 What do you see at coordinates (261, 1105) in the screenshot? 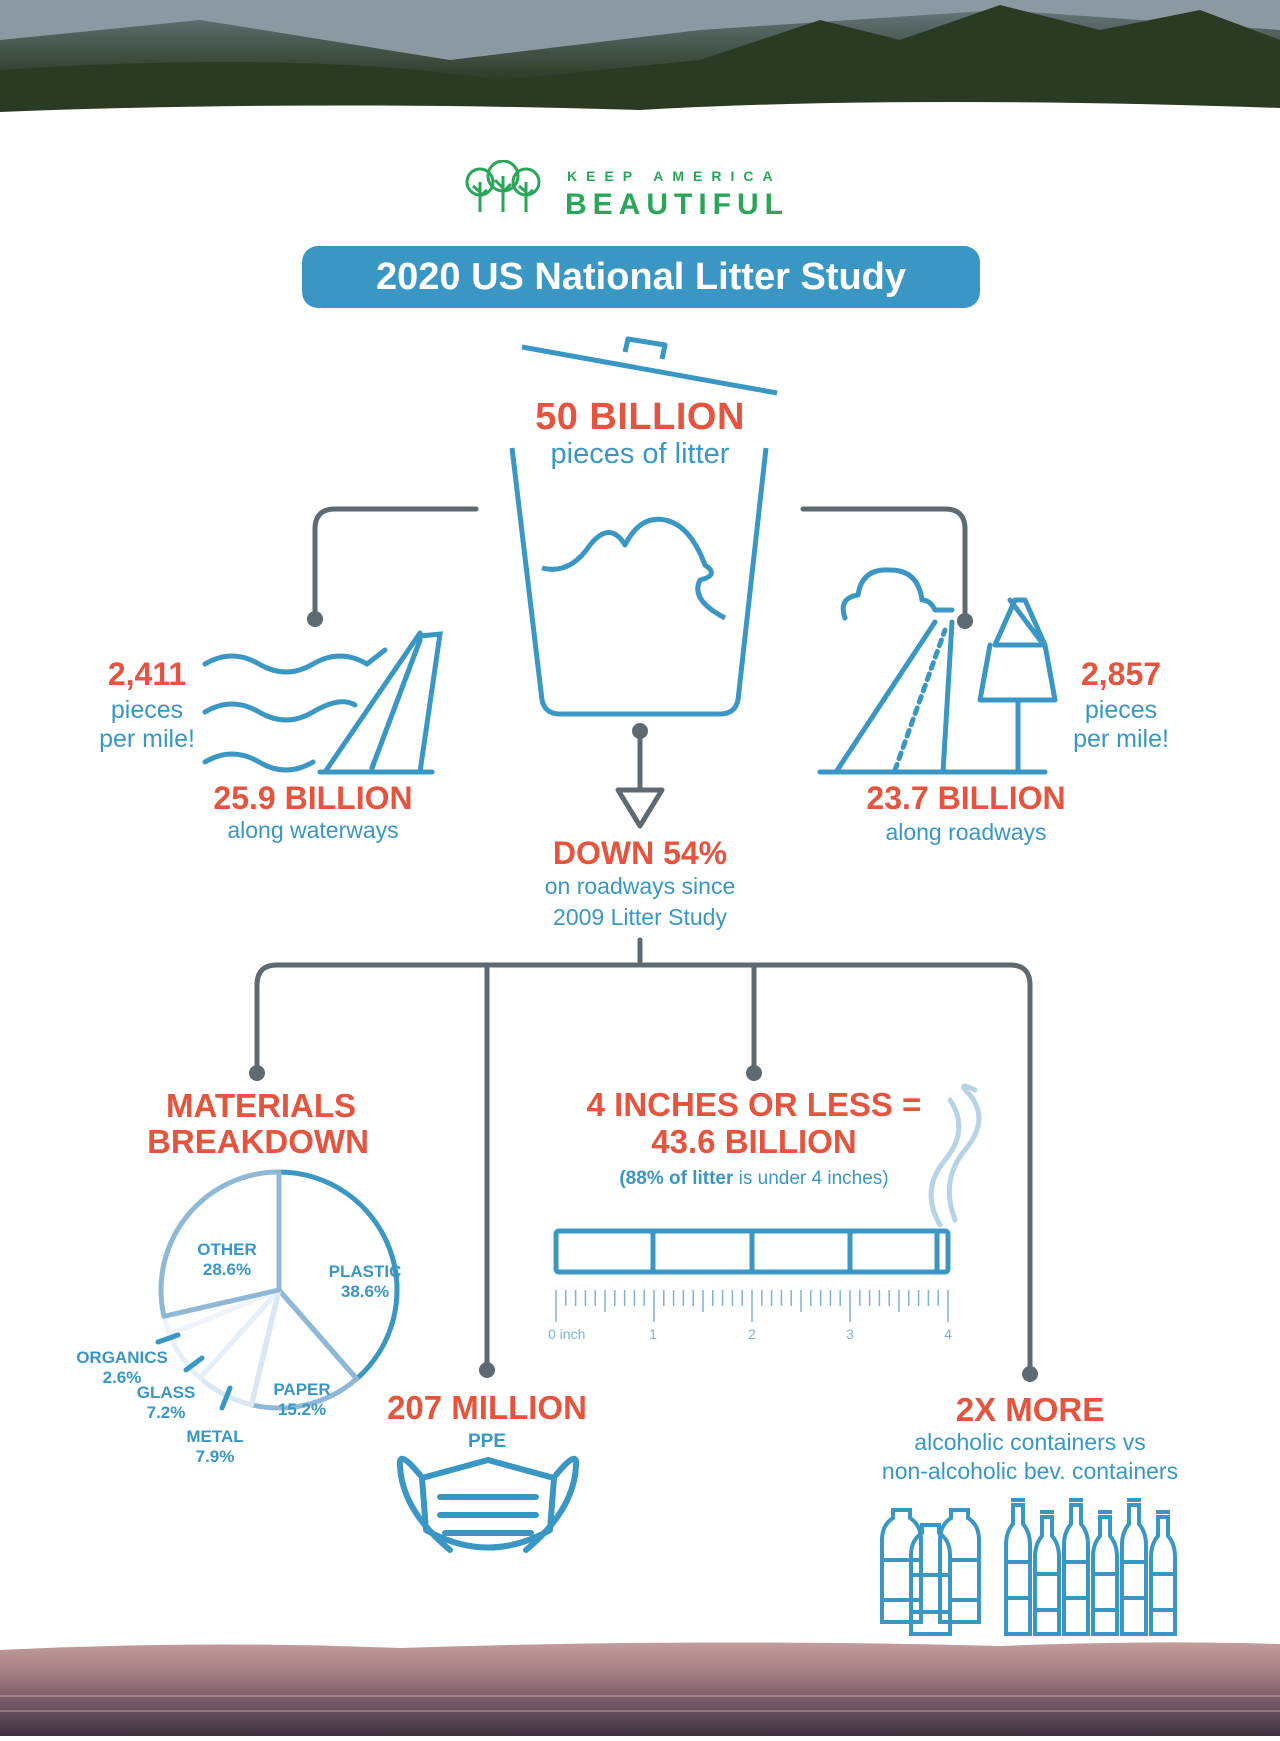
I see `materials-title-1: MATERIALS` at bounding box center [261, 1105].